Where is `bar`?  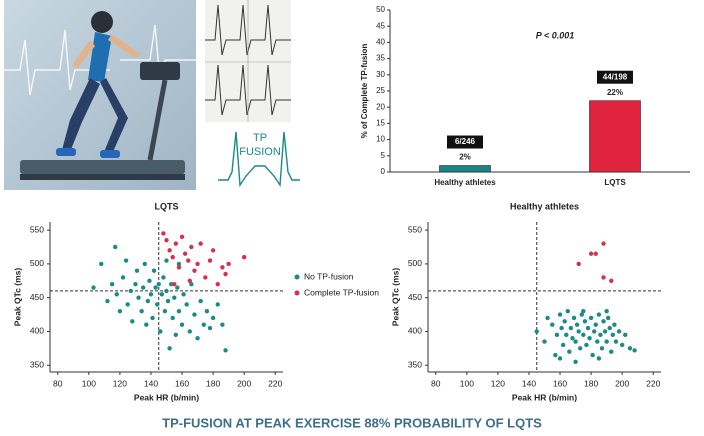 bar is located at coordinates (615, 136).